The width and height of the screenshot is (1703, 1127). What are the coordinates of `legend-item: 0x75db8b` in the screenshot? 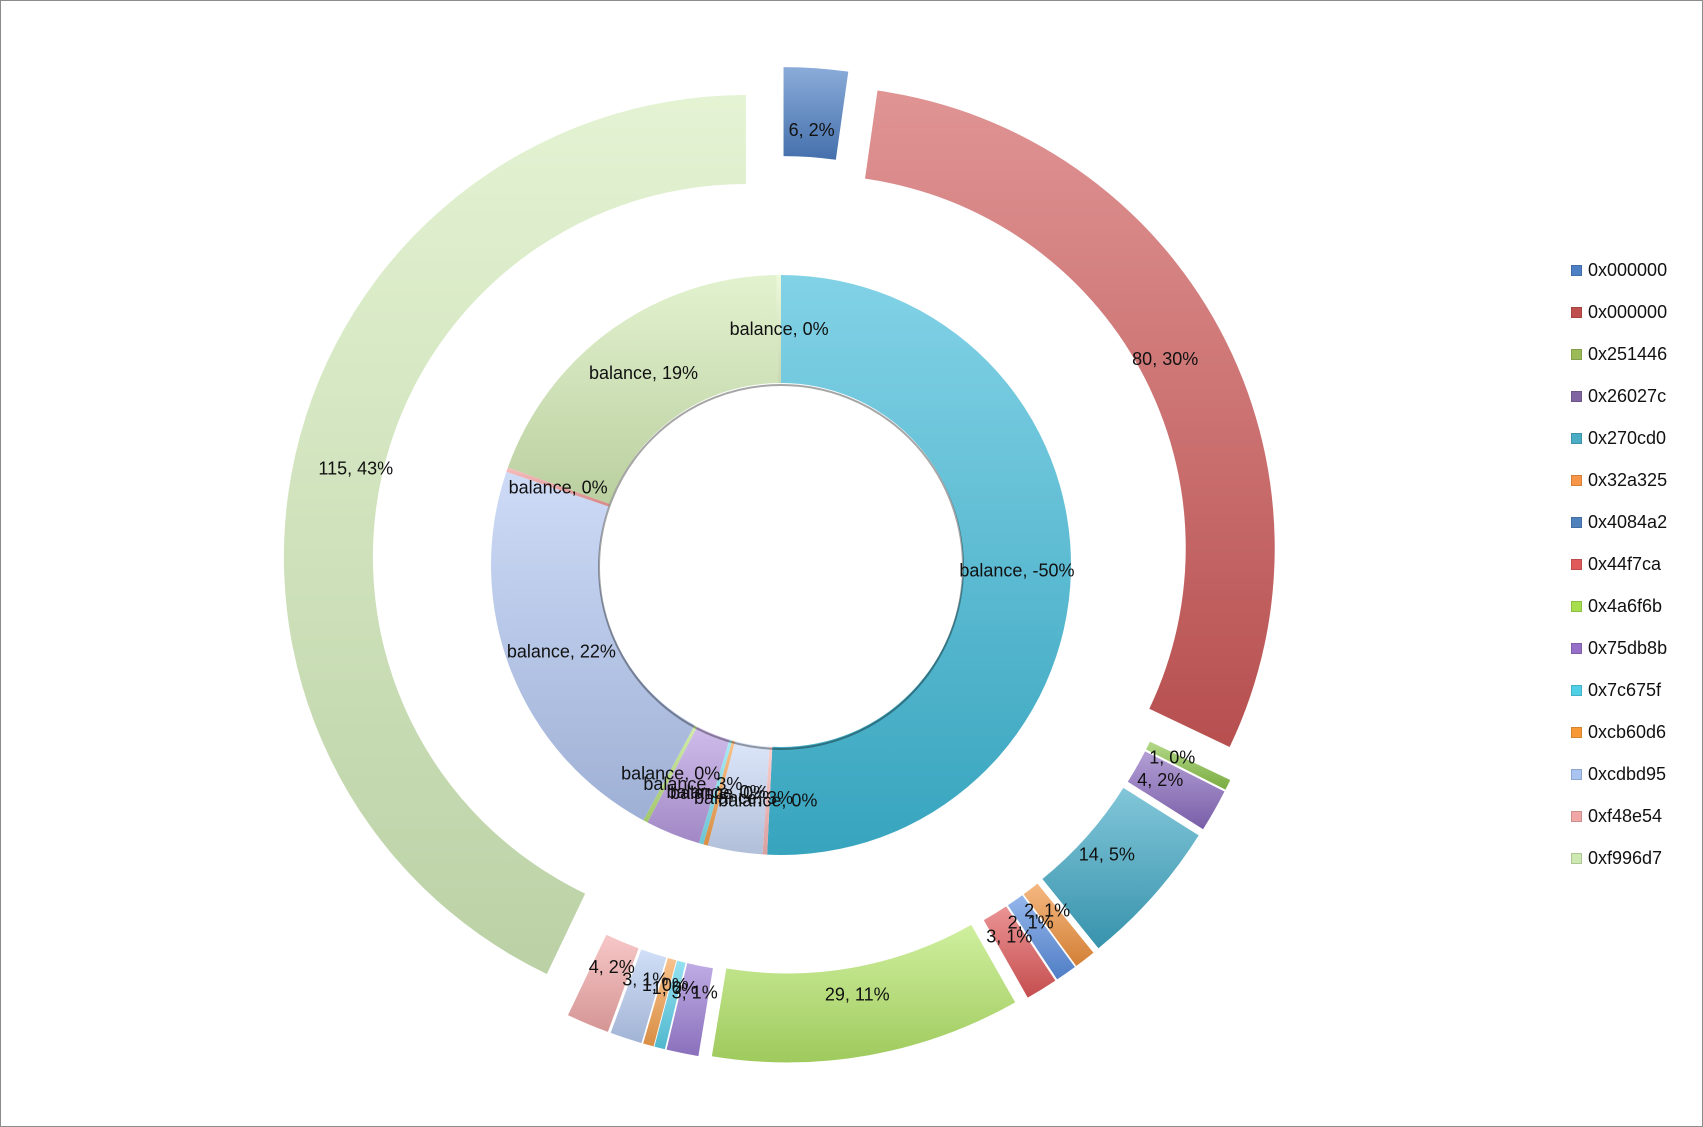 It's located at (1619, 648).